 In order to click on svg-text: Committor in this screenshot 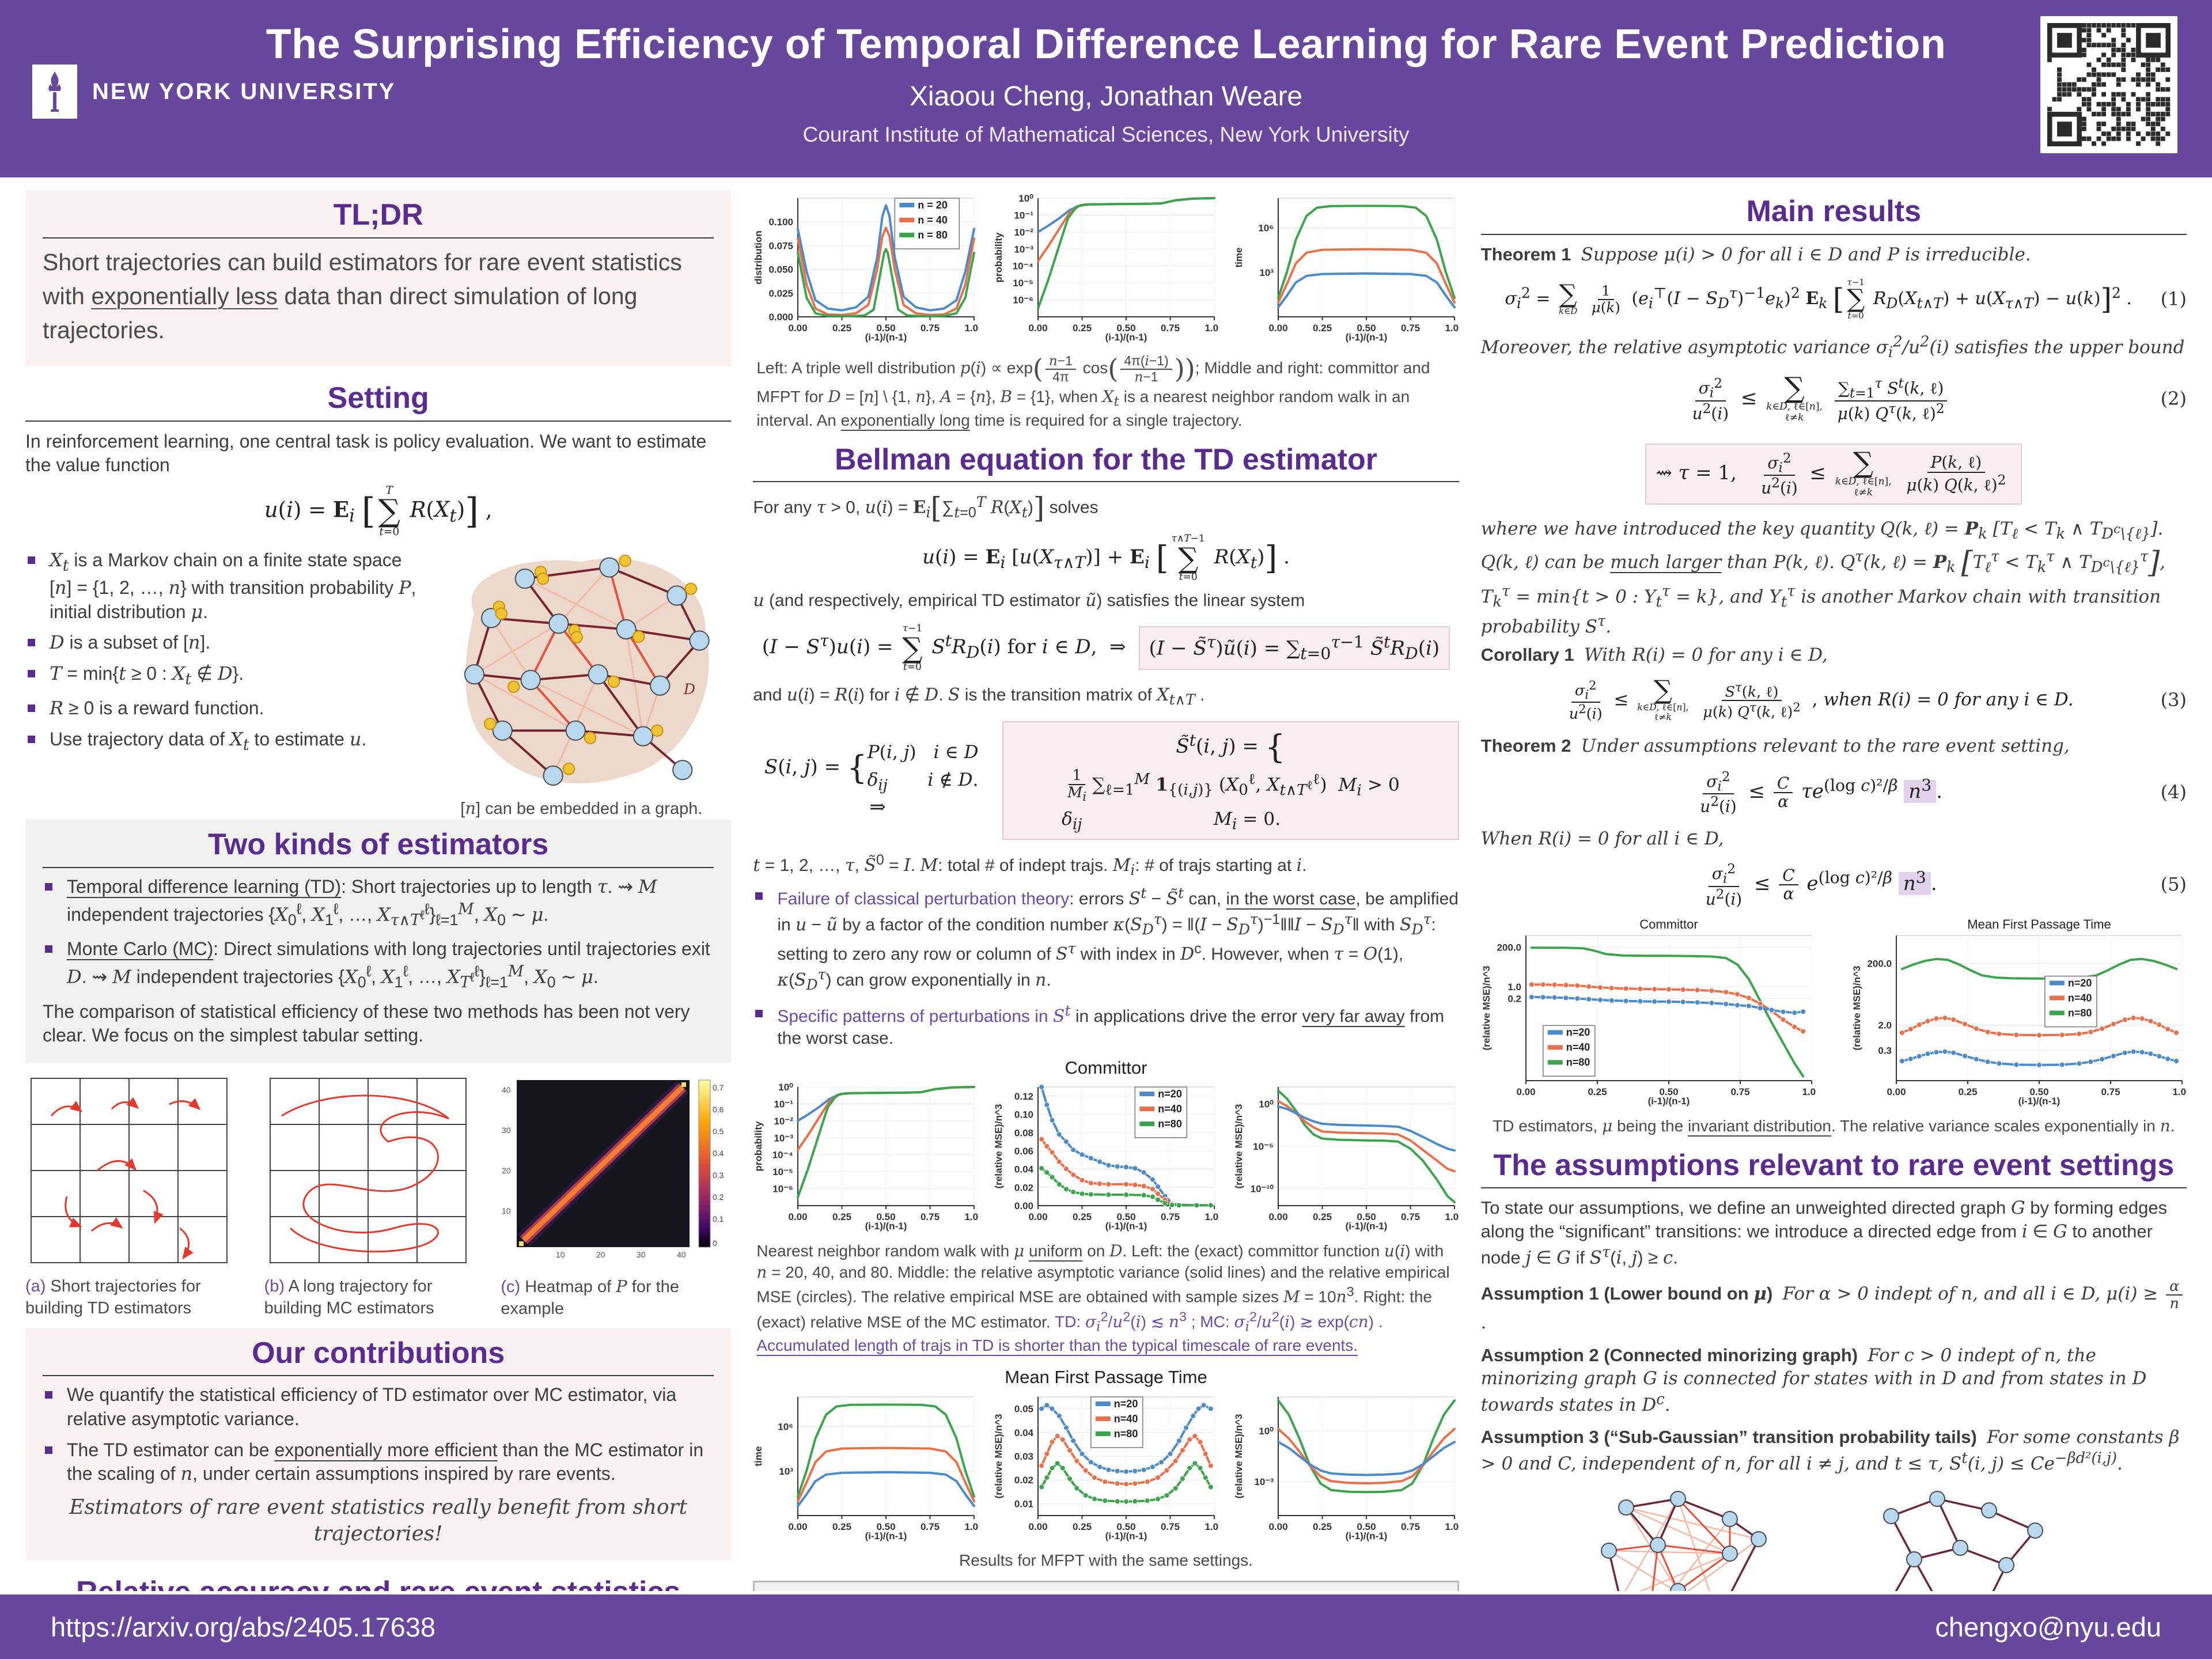, I will do `click(1668, 924)`.